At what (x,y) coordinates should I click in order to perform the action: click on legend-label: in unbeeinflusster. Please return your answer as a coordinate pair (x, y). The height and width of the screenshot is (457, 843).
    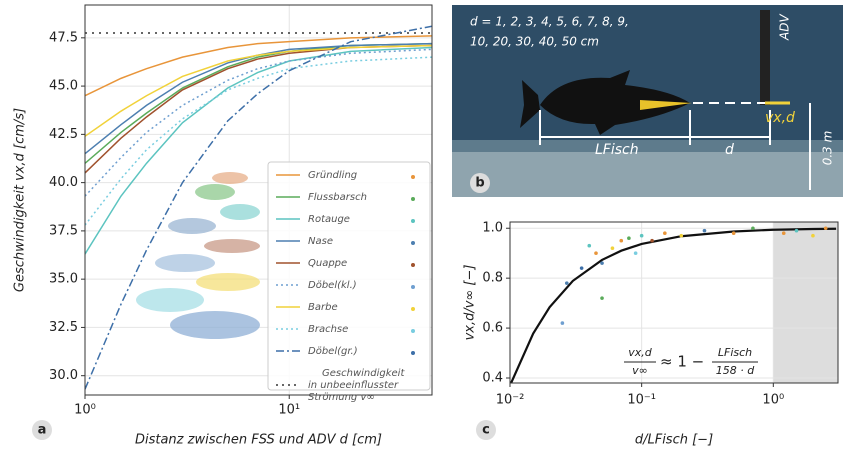
    Looking at the image, I should click on (353, 385).